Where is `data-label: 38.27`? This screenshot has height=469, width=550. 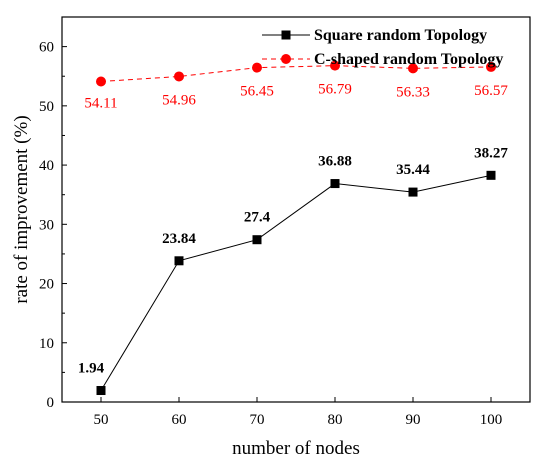
data-label: 38.27 is located at coordinates (491, 153).